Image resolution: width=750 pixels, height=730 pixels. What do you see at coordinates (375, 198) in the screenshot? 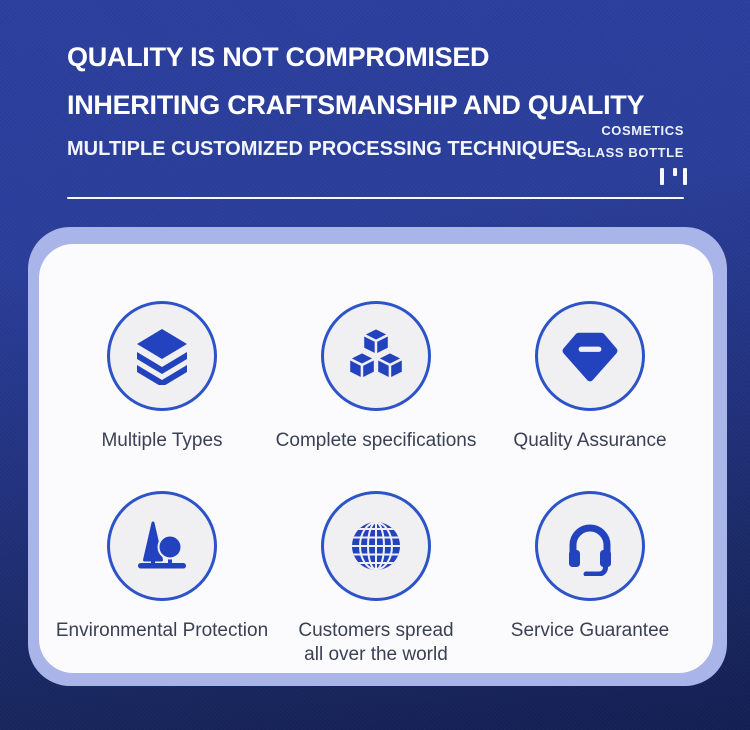
I see `header-divider` at bounding box center [375, 198].